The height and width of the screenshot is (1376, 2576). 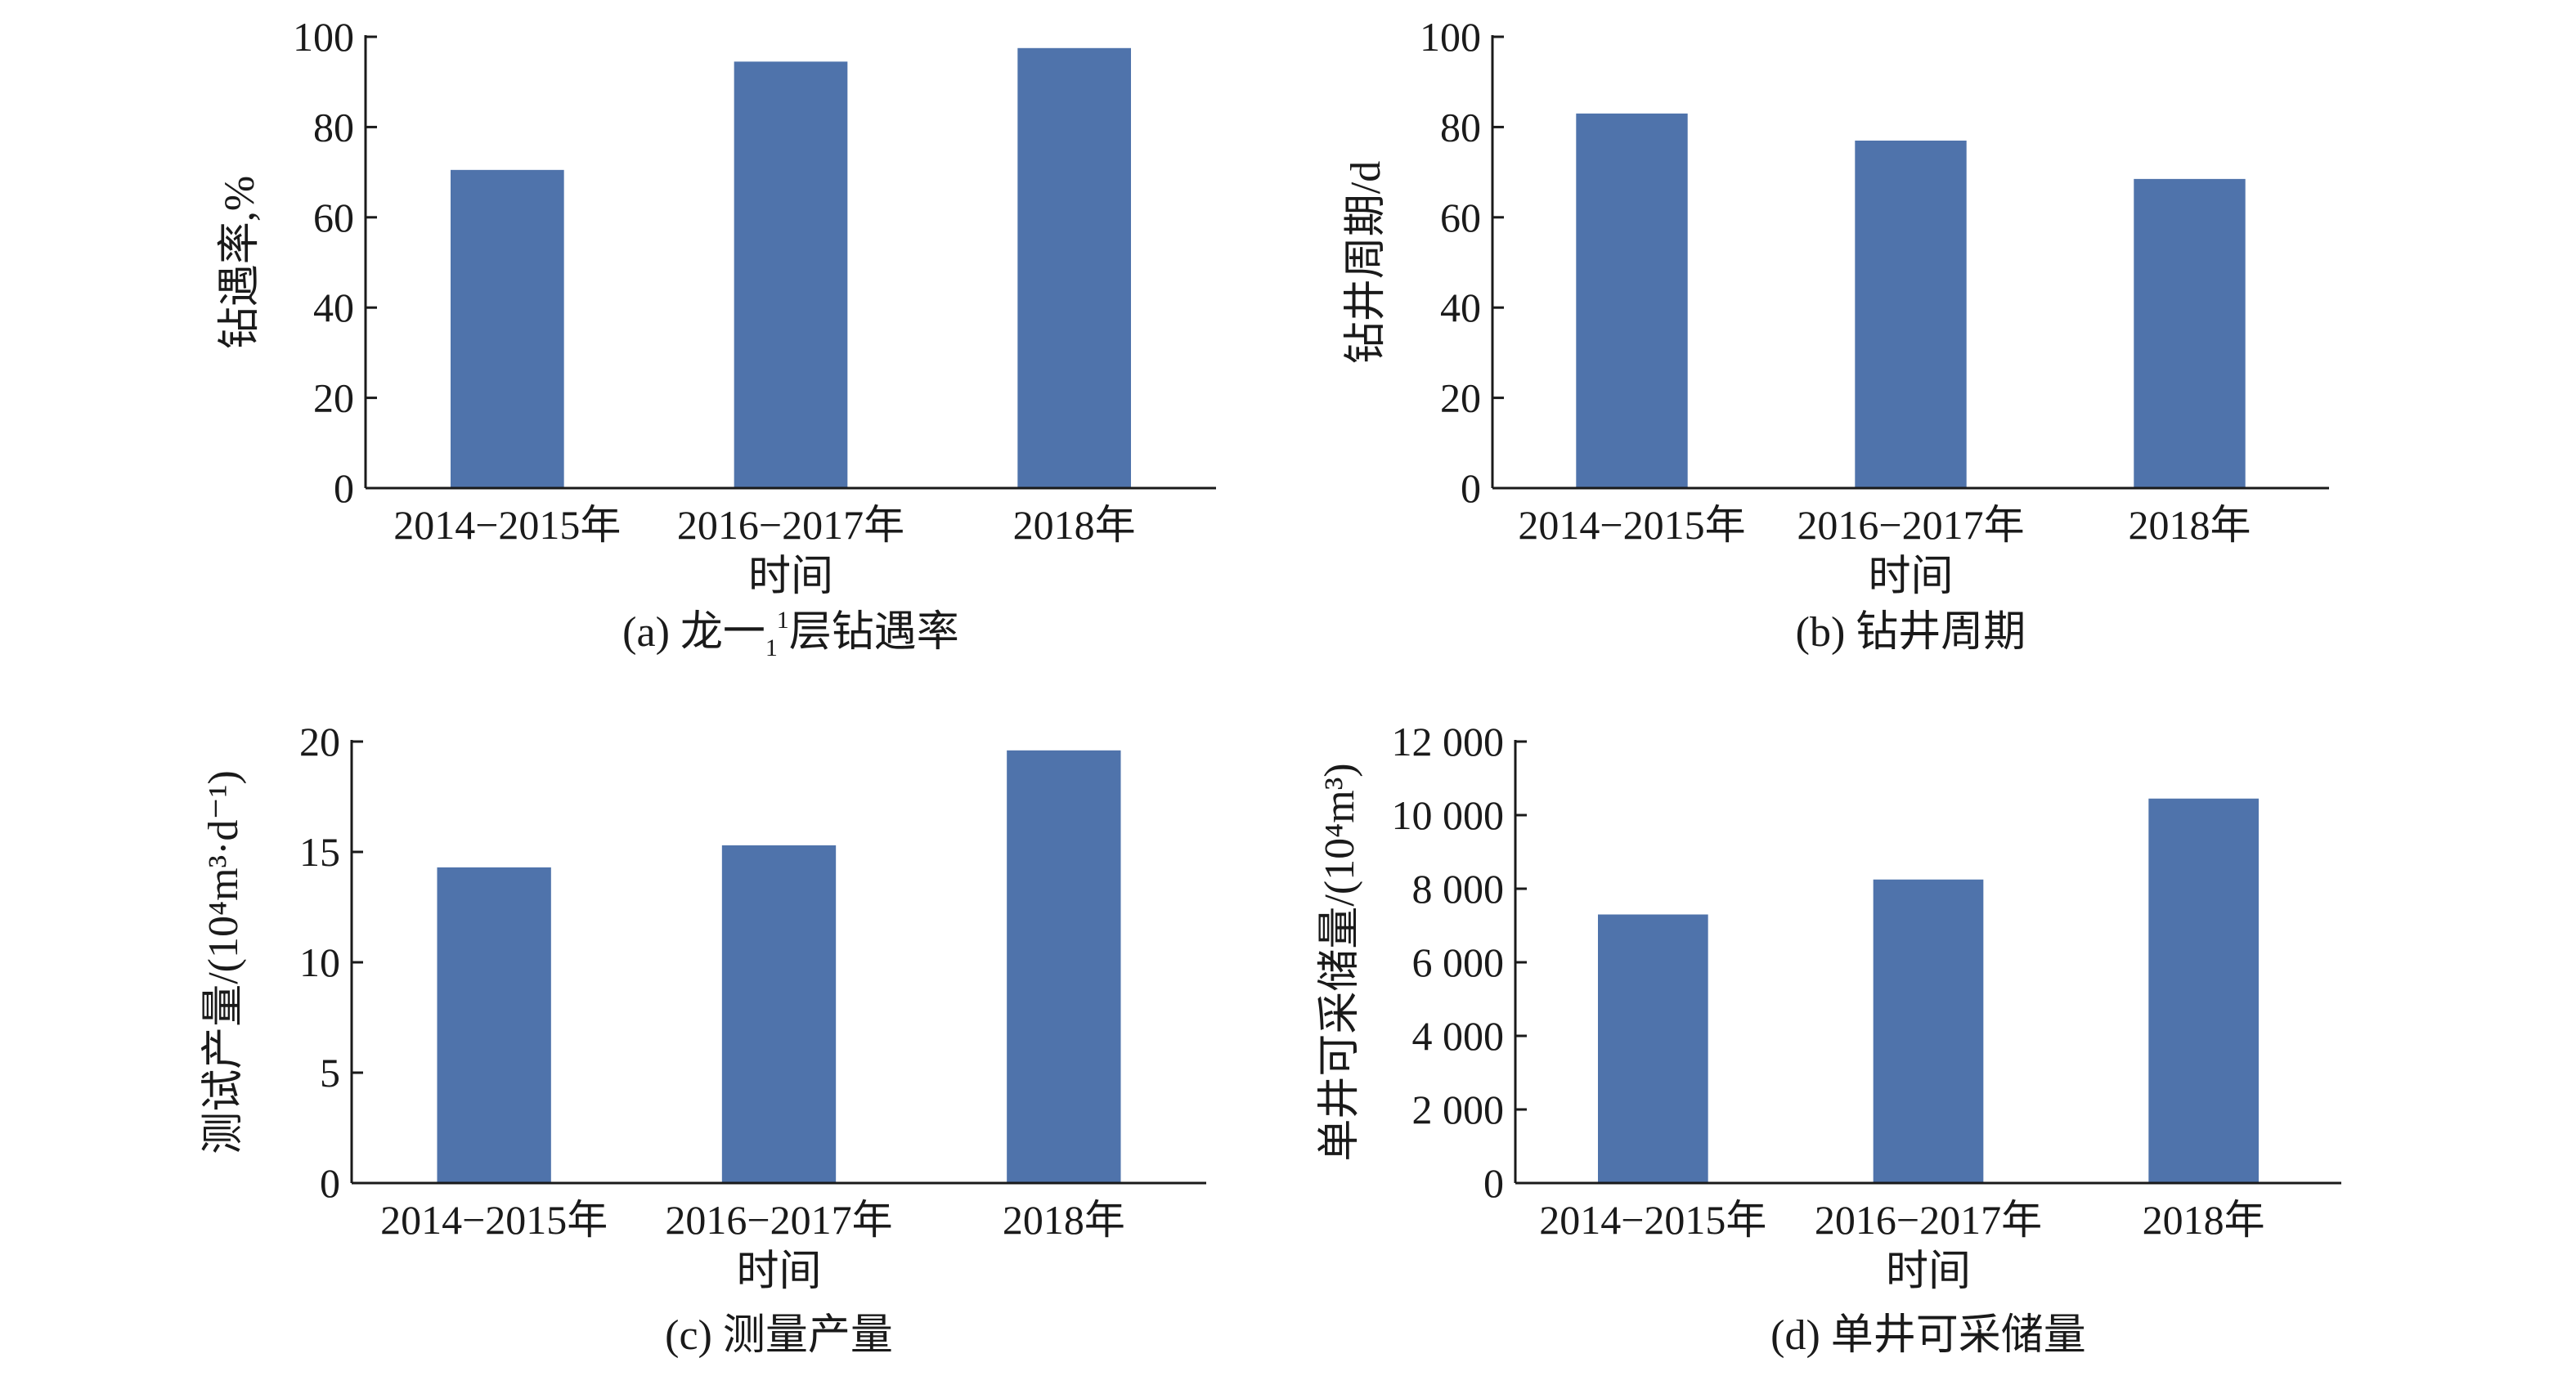 I want to click on panel-caption: (d) 单井可采储量, so click(x=1928, y=1335).